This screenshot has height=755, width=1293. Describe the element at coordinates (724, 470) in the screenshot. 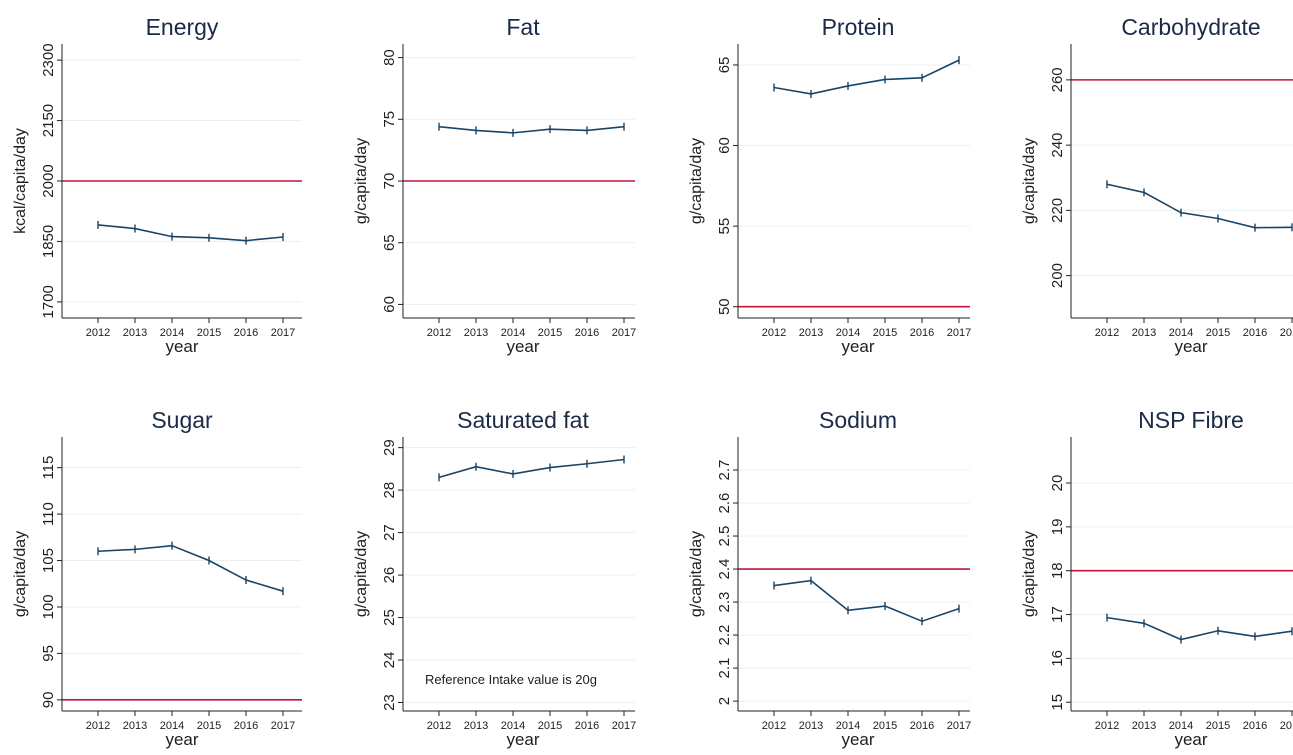

I see `y-tick-label: 2.7` at that location.